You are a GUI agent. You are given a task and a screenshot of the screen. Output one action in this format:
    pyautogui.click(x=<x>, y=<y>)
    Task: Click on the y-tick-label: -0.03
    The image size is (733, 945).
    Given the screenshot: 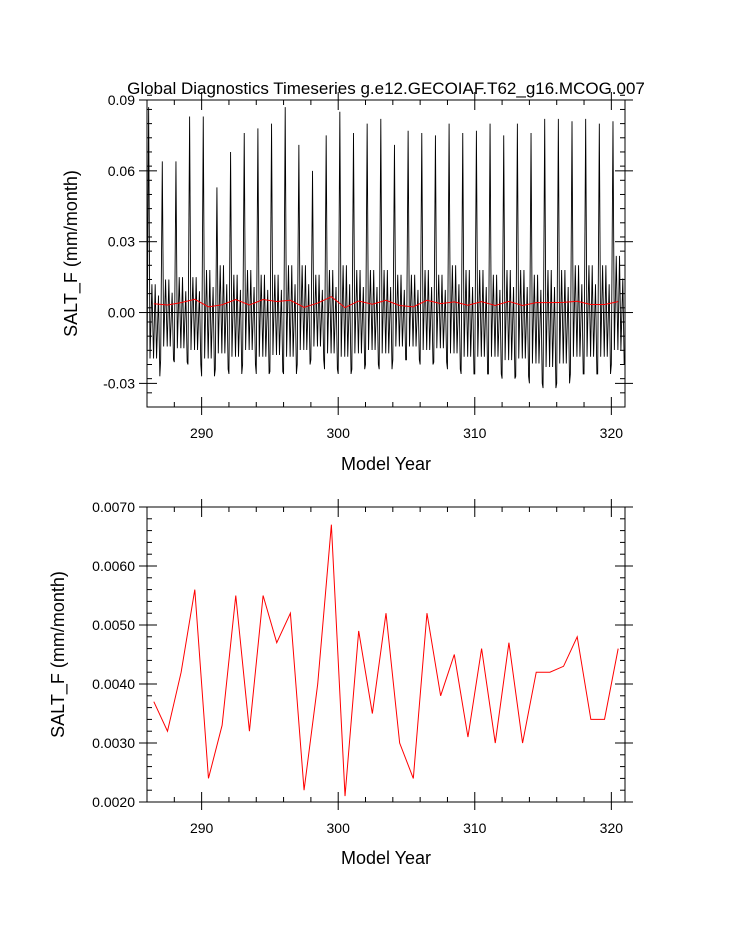 What is the action you would take?
    pyautogui.click(x=119, y=383)
    